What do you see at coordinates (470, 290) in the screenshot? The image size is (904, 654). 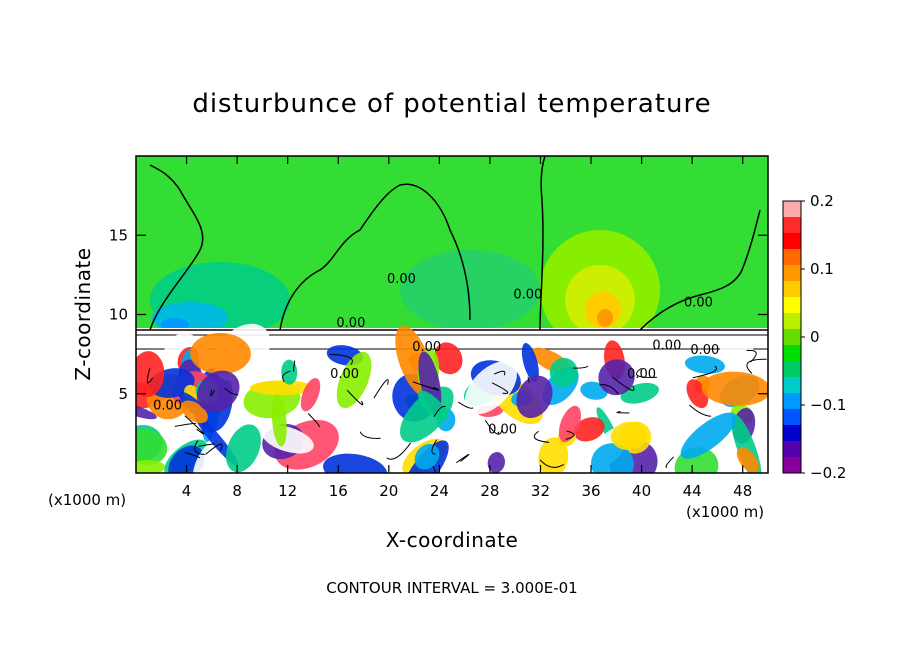 I see `upper-cool-patch-center` at bounding box center [470, 290].